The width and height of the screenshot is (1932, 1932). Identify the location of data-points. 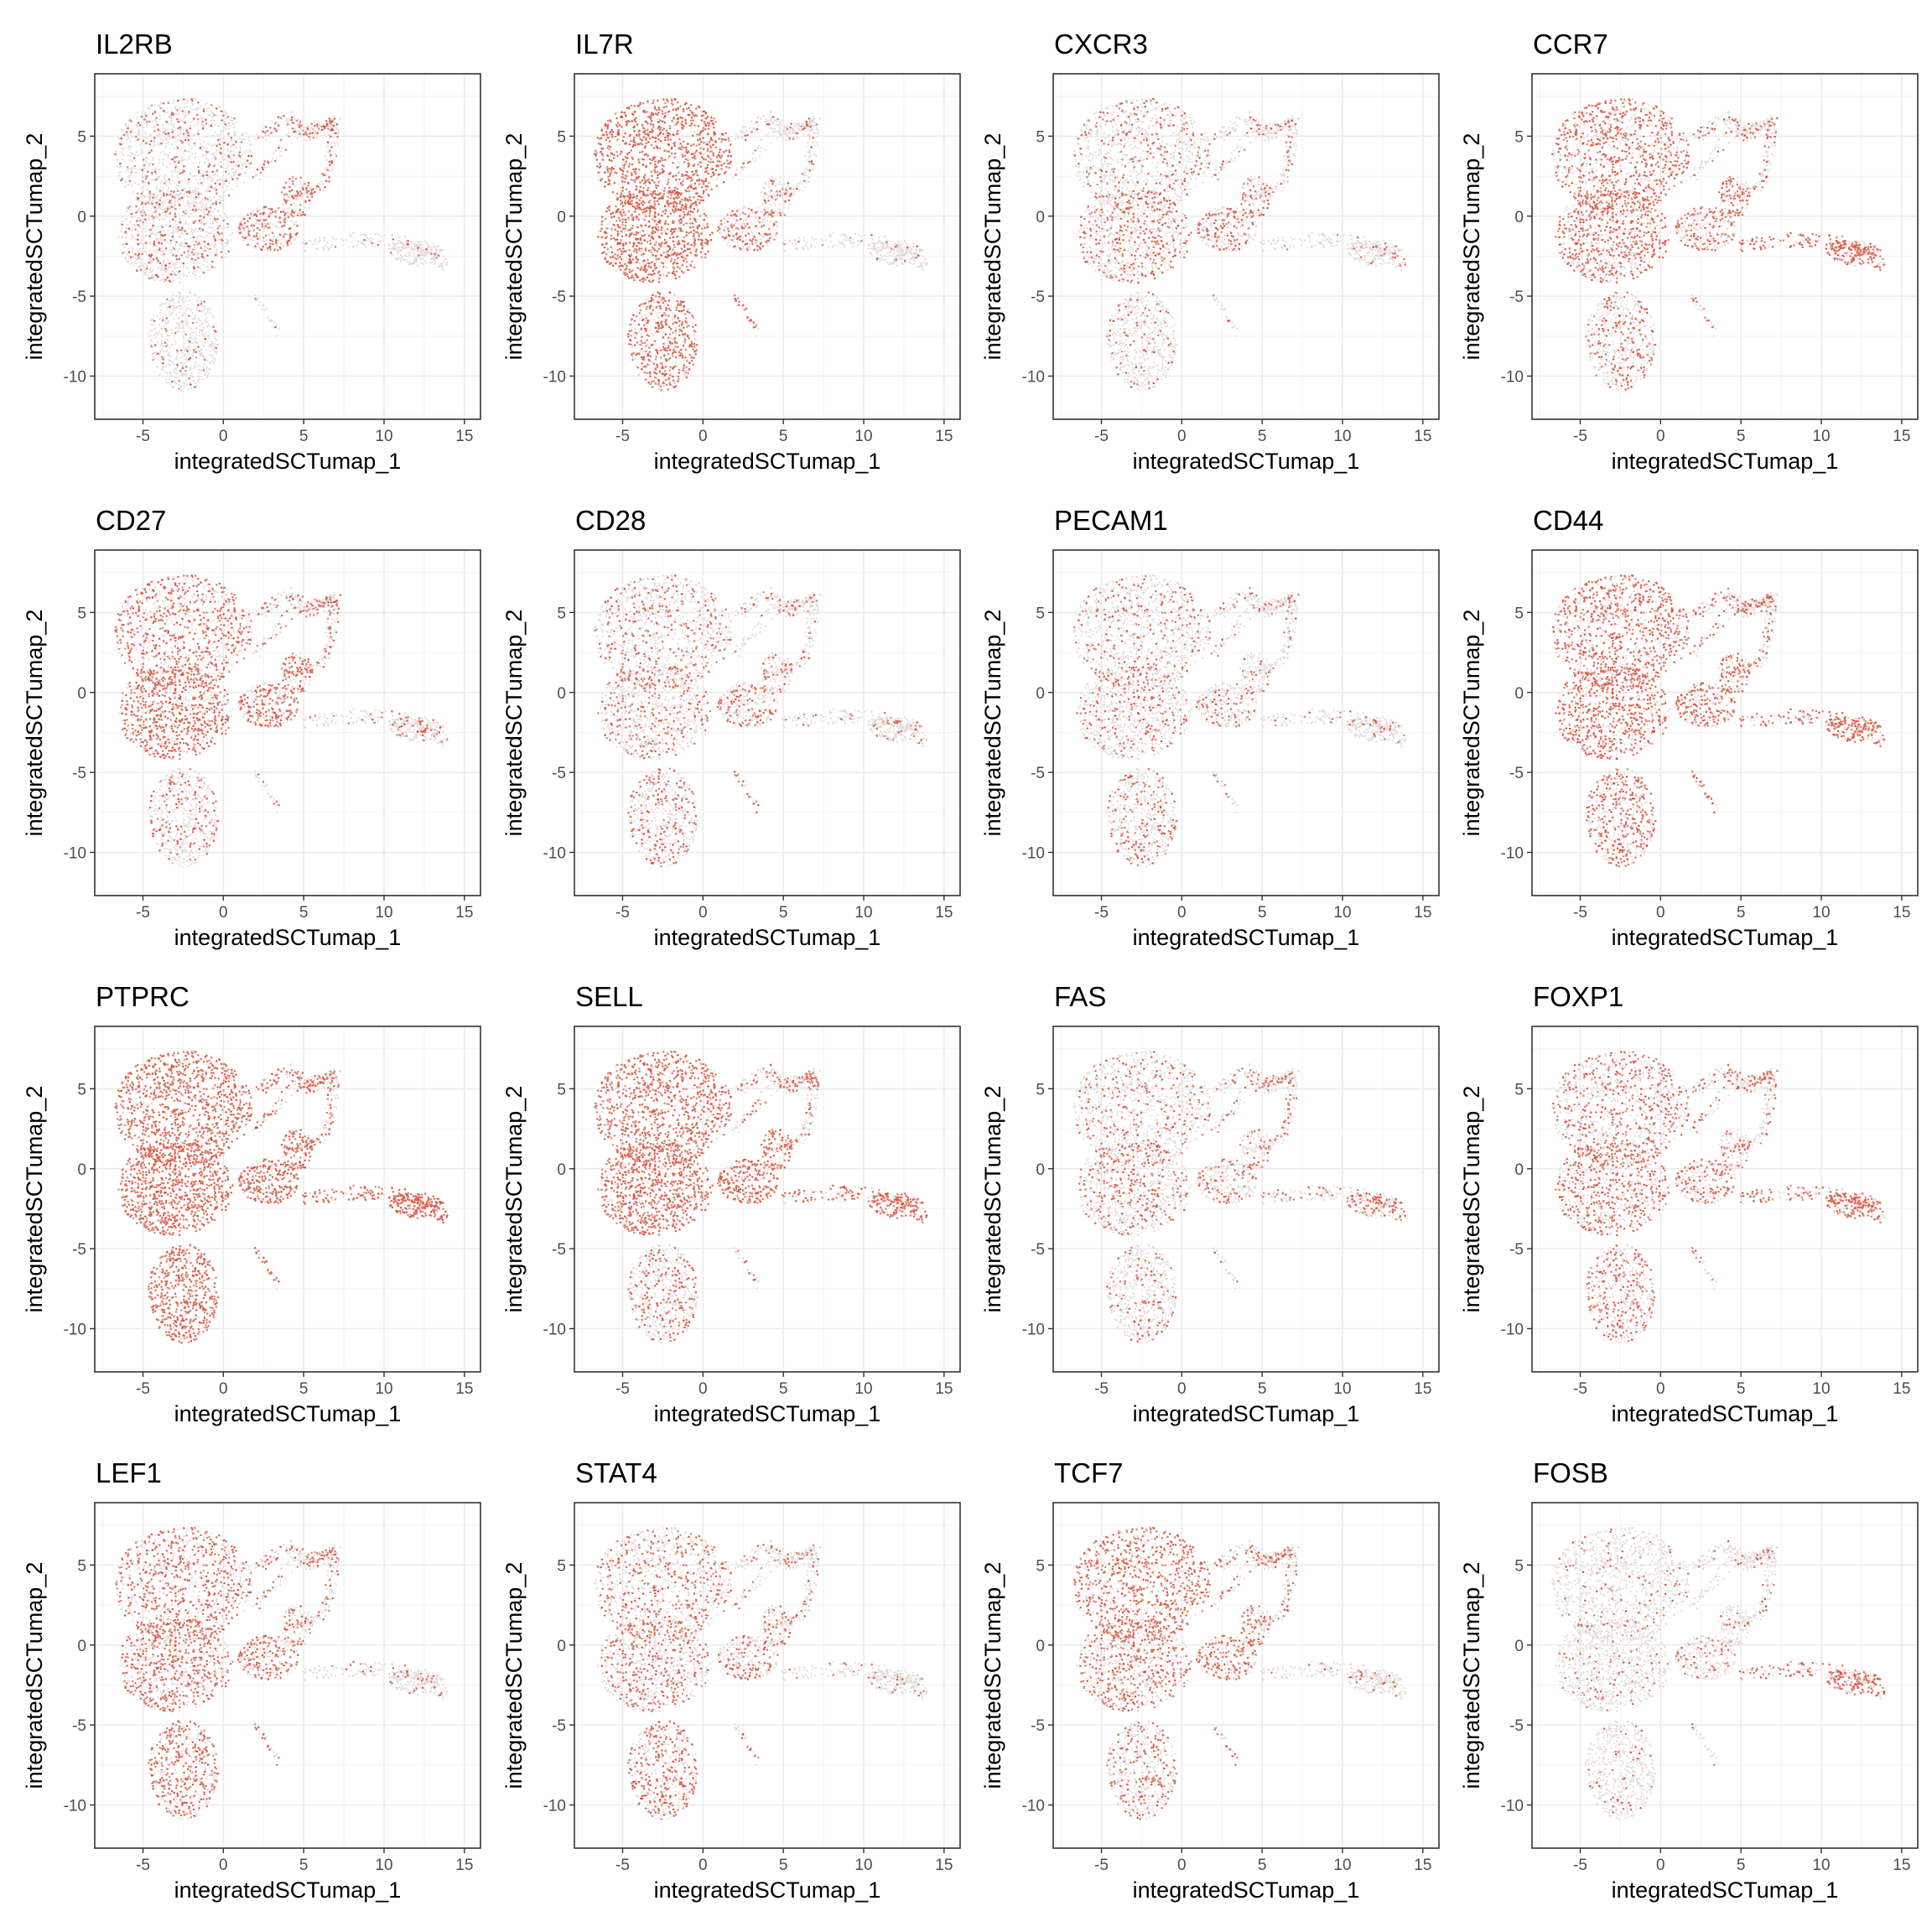
(281, 244).